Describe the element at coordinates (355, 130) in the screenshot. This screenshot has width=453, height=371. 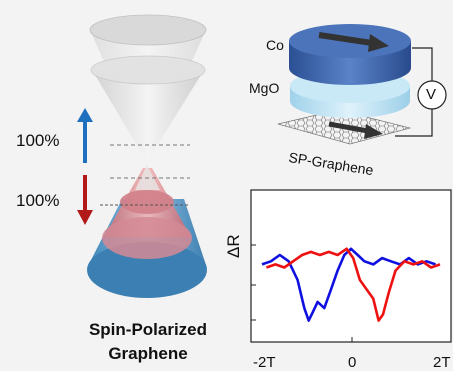
I see `graphene-spin-arrow-icon` at that location.